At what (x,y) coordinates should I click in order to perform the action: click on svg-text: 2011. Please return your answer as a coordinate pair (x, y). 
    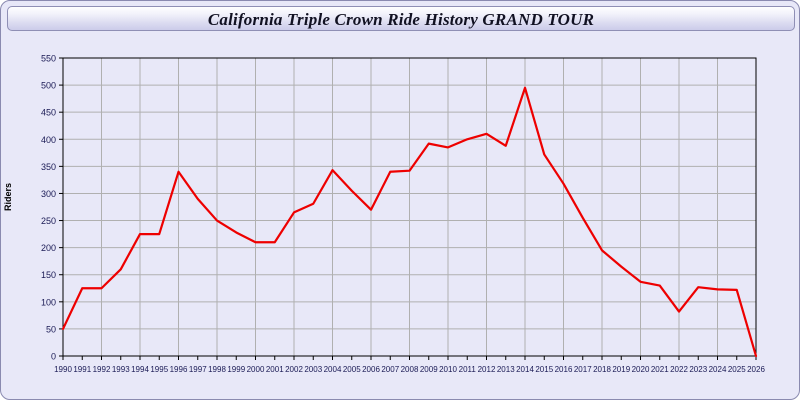
    Looking at the image, I should click on (468, 369).